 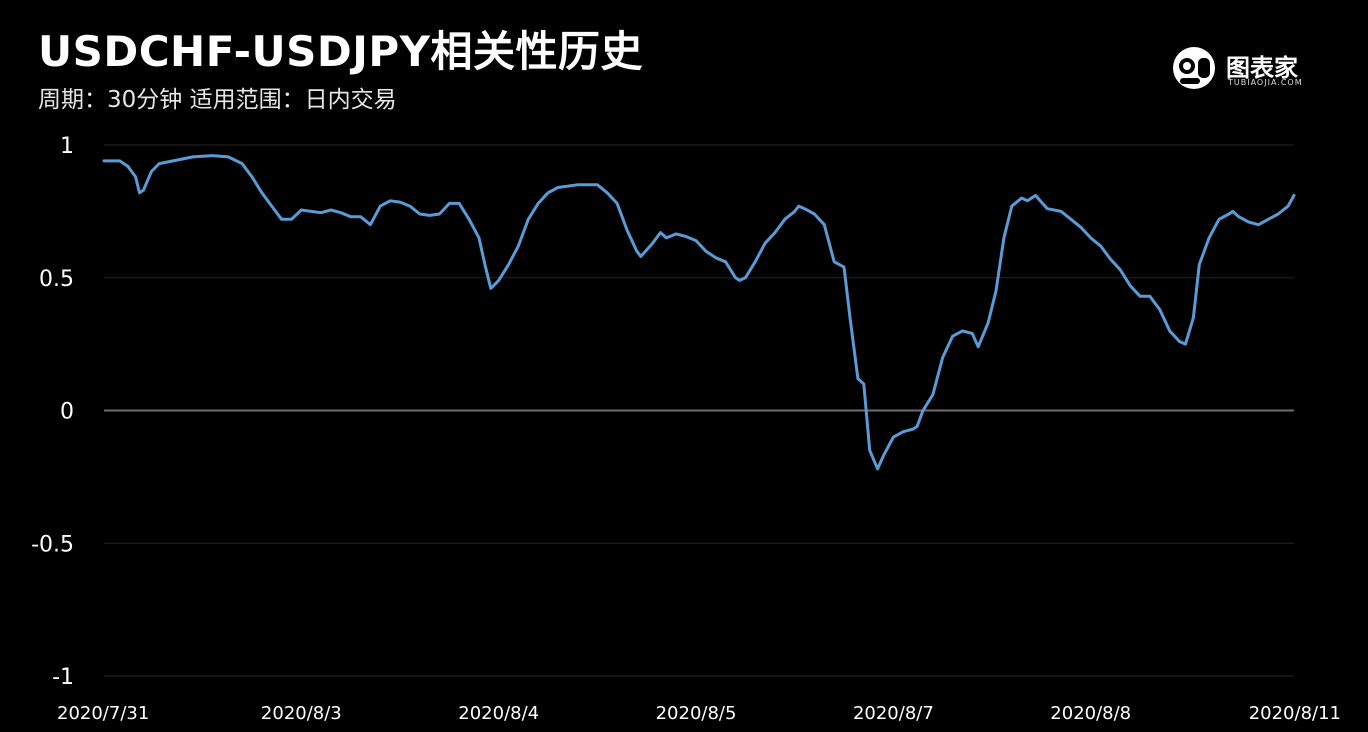 I want to click on x-tick-label: 2020/8/4, so click(x=498, y=713).